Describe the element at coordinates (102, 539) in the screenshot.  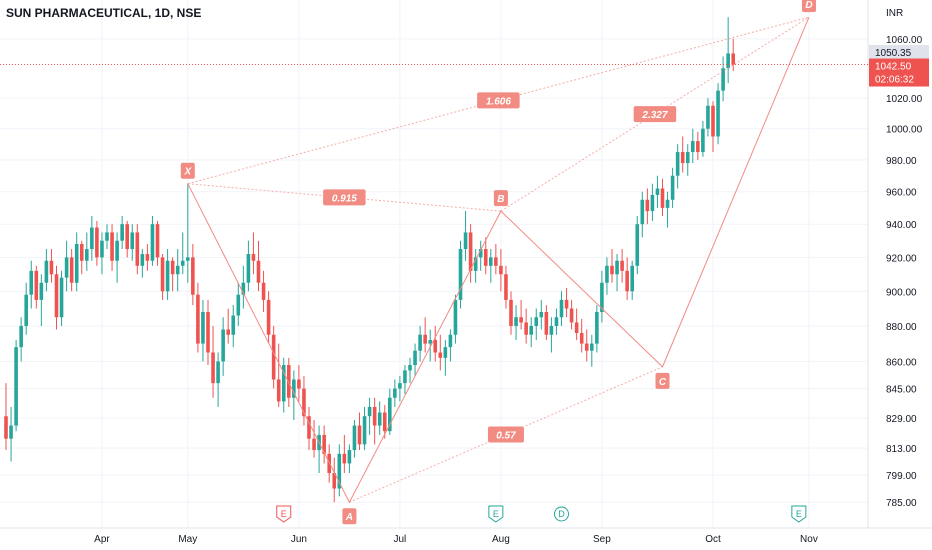
I see `x-tick-label: Apr` at that location.